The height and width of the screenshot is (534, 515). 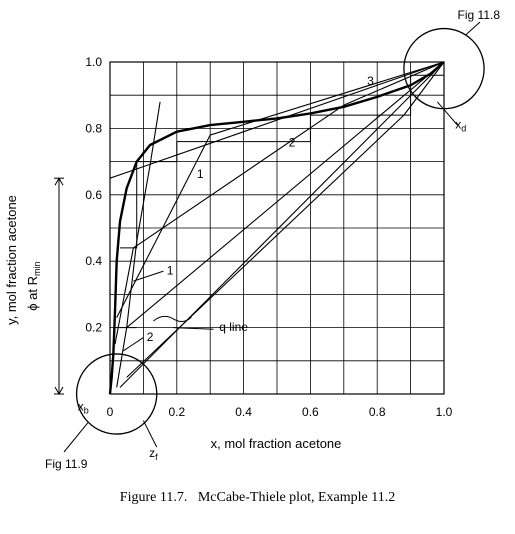 I want to click on detail-label: Fig 11.8, so click(x=479, y=15).